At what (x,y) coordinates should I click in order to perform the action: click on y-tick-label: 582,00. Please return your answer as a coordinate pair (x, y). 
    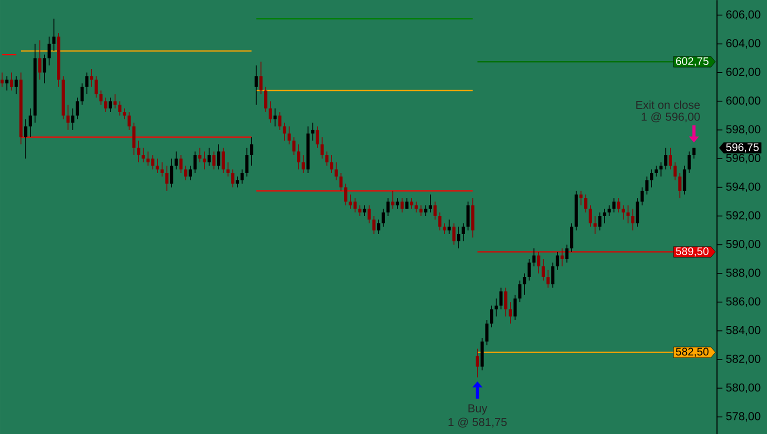
    Looking at the image, I should click on (743, 359).